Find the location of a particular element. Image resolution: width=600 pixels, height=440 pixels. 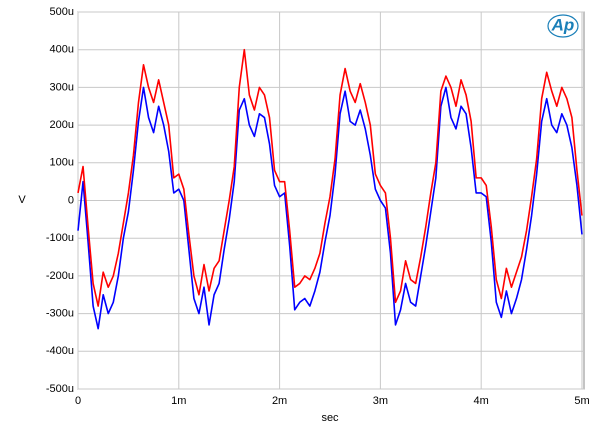

x-tick-label: 2m is located at coordinates (279, 401).